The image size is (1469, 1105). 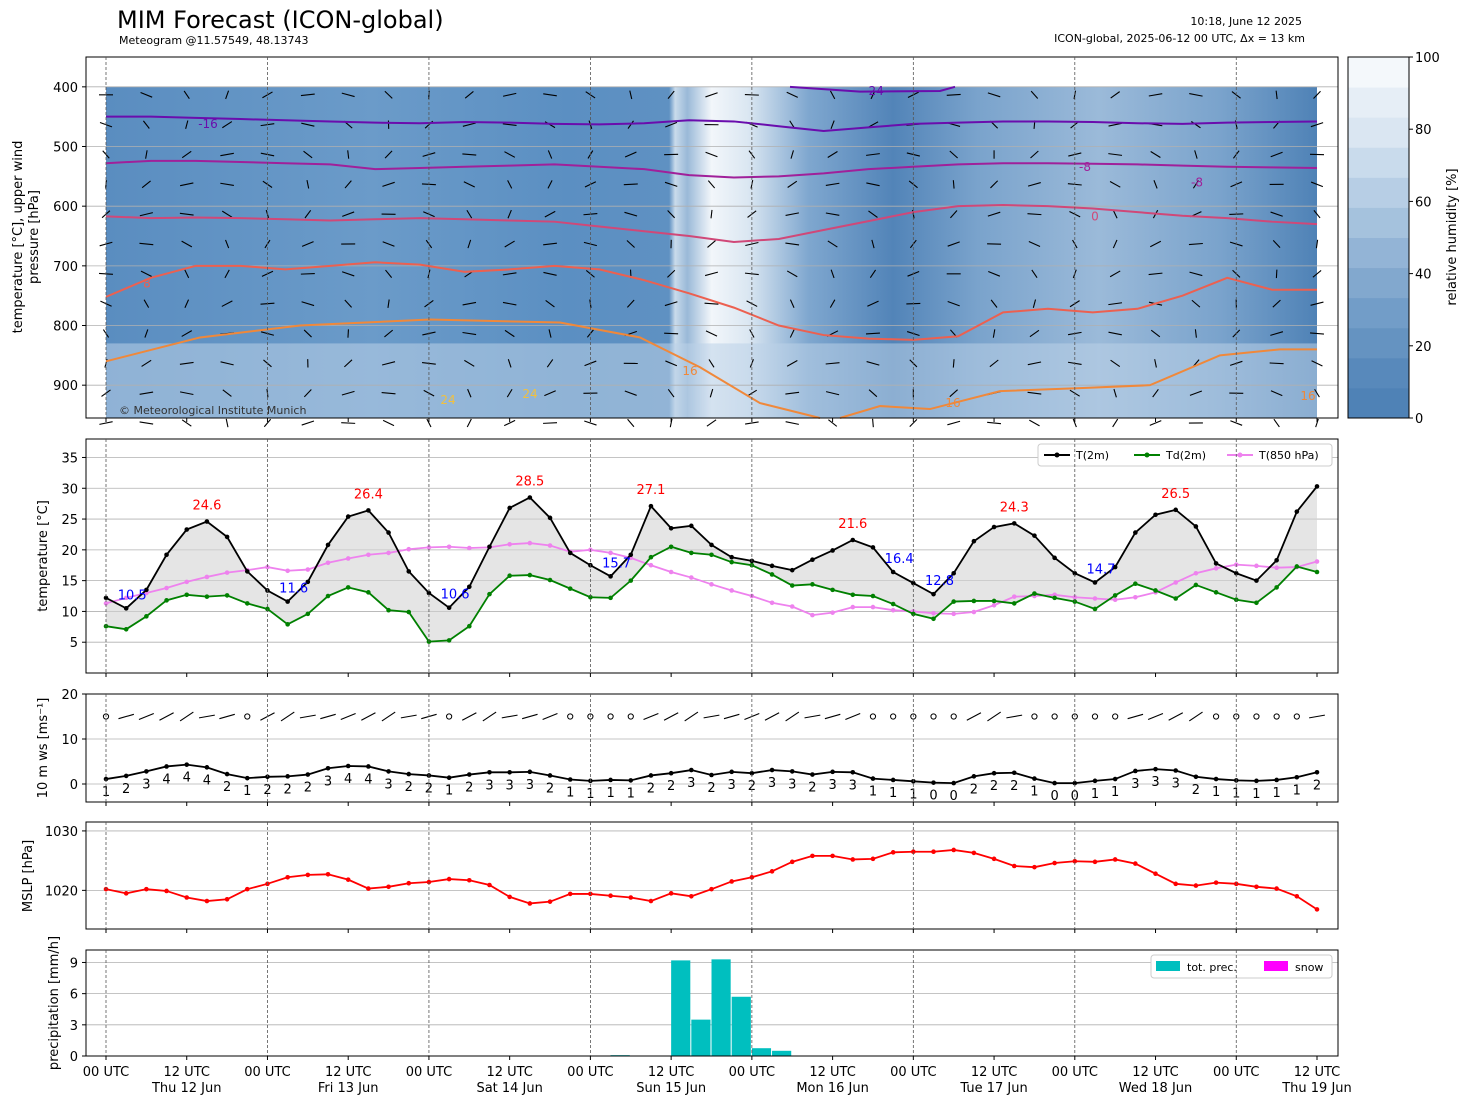 I want to click on min-temp-label: 11.6, so click(x=293, y=589).